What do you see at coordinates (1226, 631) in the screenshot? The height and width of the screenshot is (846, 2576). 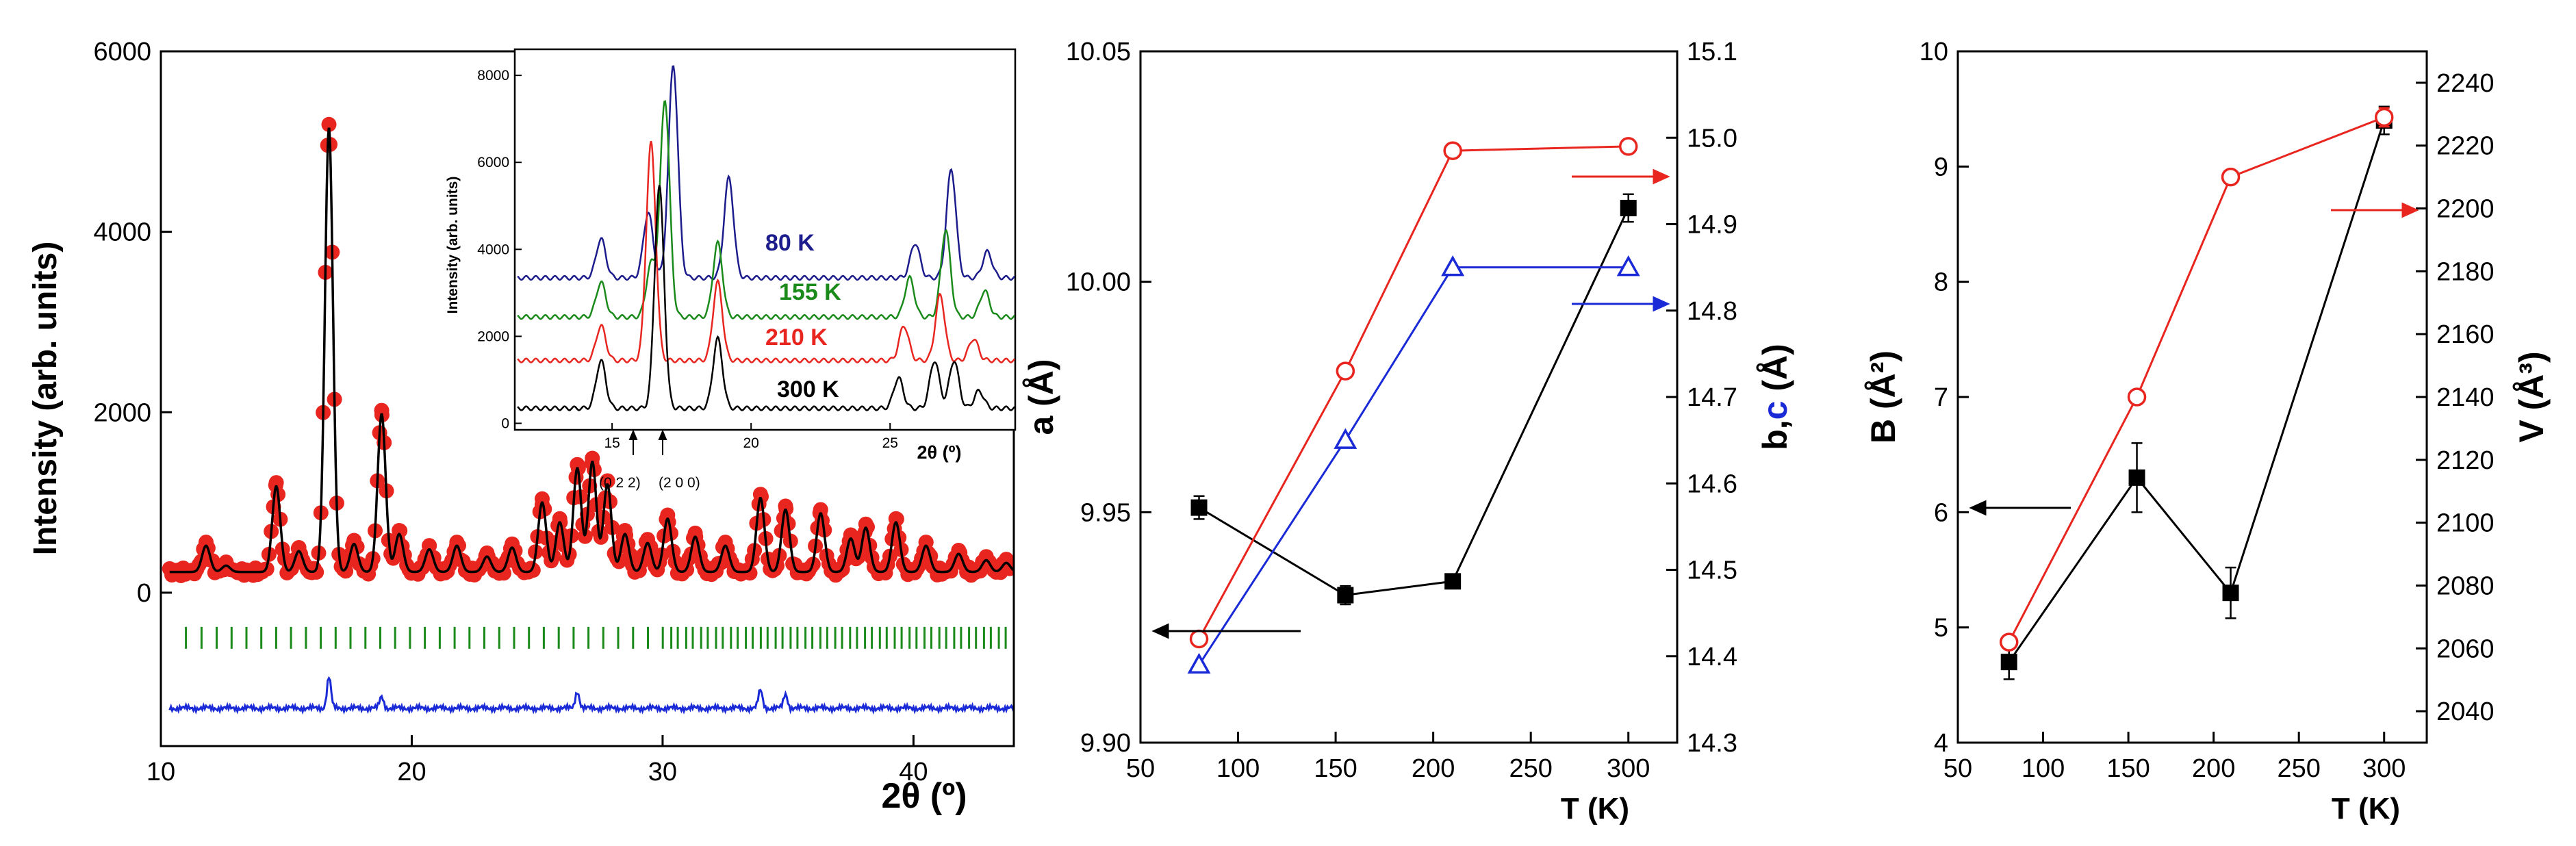 I see `axis-arrow-a` at bounding box center [1226, 631].